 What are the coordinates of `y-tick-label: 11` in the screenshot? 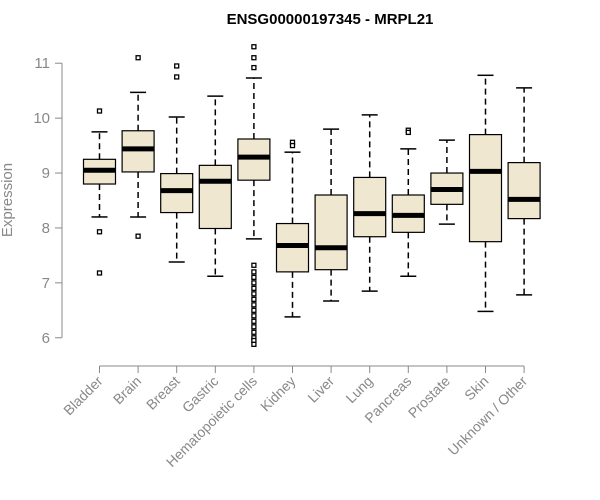 It's located at (42, 63).